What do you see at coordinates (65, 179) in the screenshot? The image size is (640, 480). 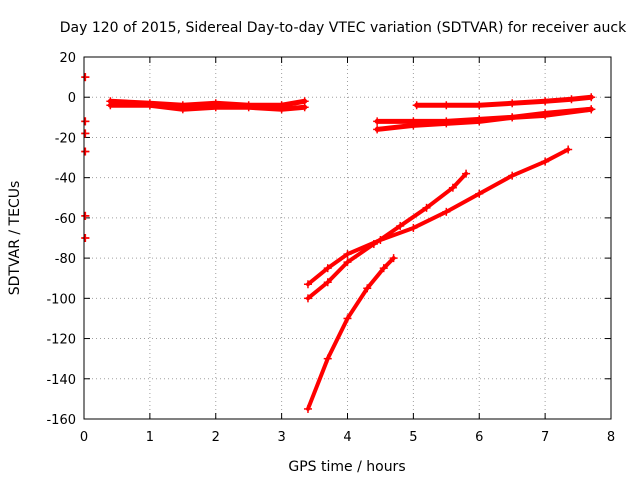 I see `y-tick-label: -40` at bounding box center [65, 179].